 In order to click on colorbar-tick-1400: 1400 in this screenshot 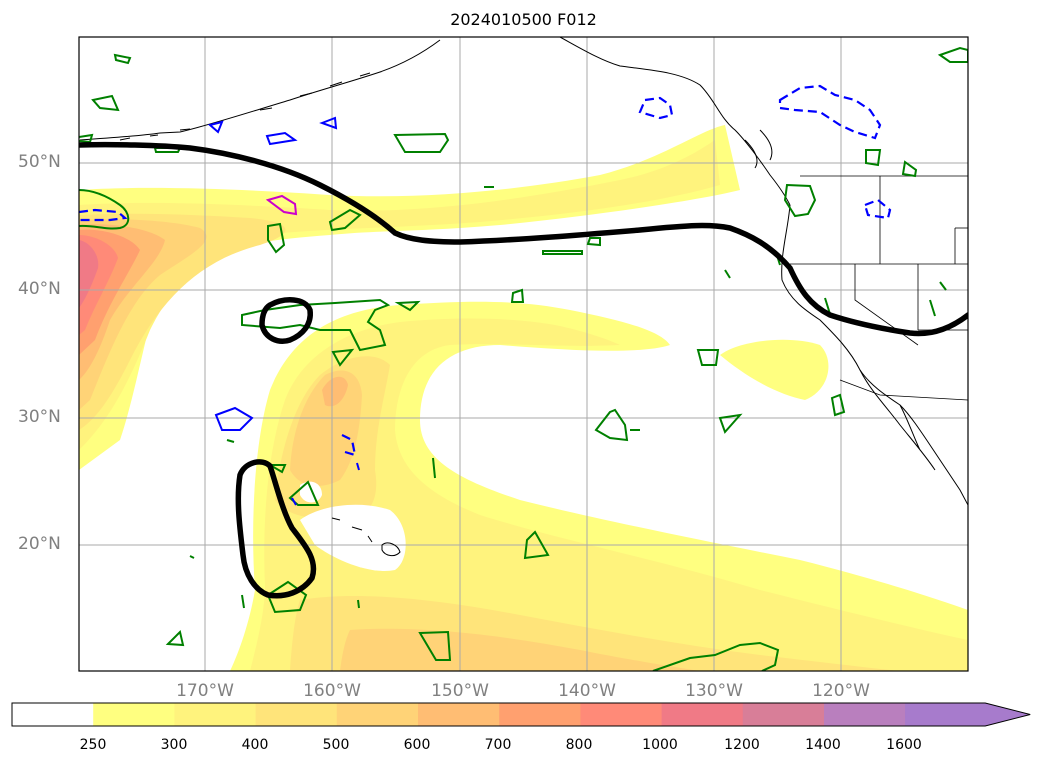, I will do `click(823, 745)`.